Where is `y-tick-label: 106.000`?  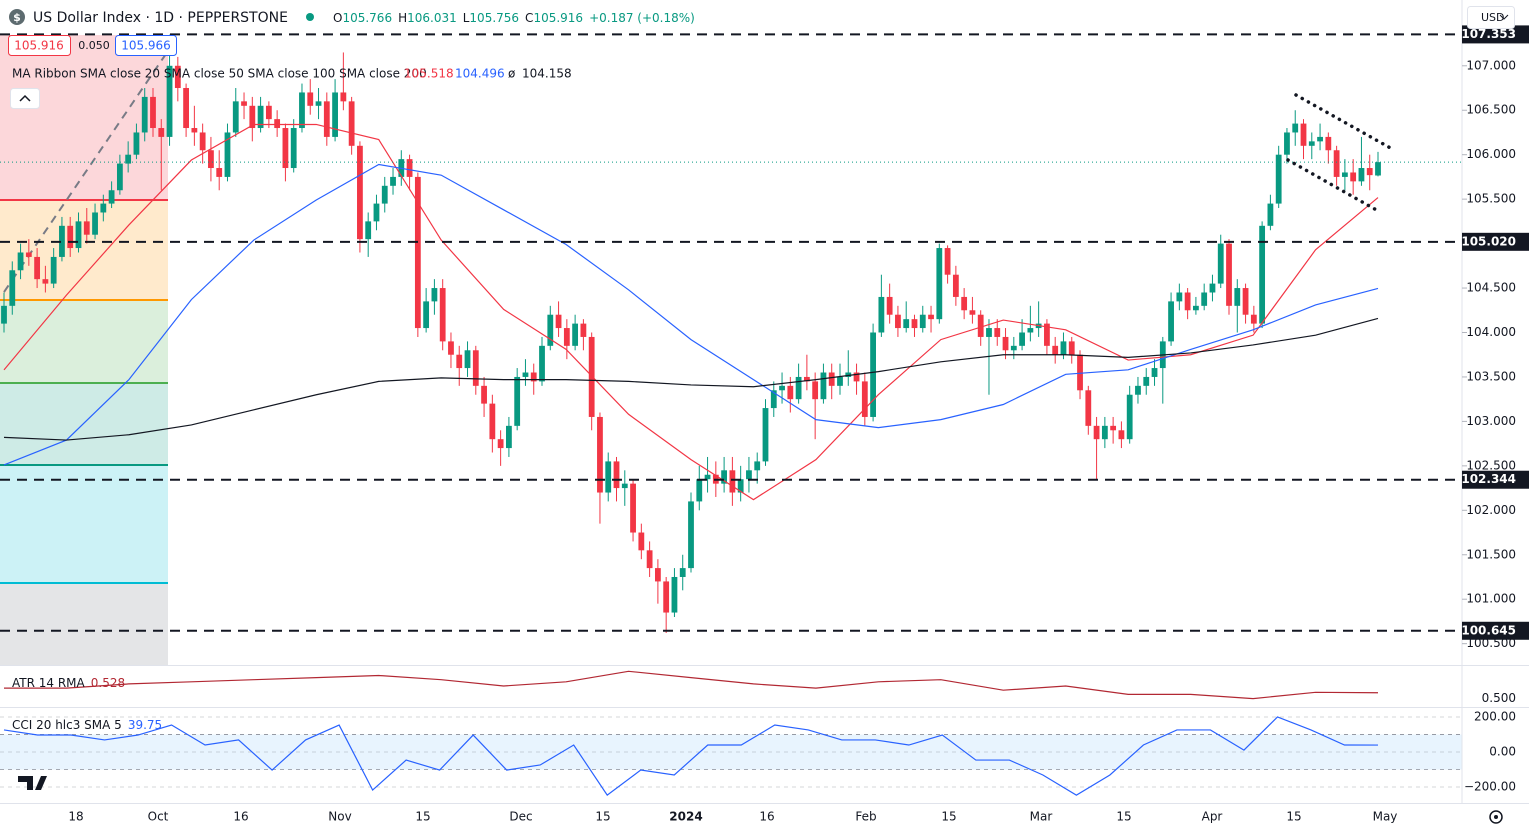 y-tick-label: 106.000 is located at coordinates (1491, 154).